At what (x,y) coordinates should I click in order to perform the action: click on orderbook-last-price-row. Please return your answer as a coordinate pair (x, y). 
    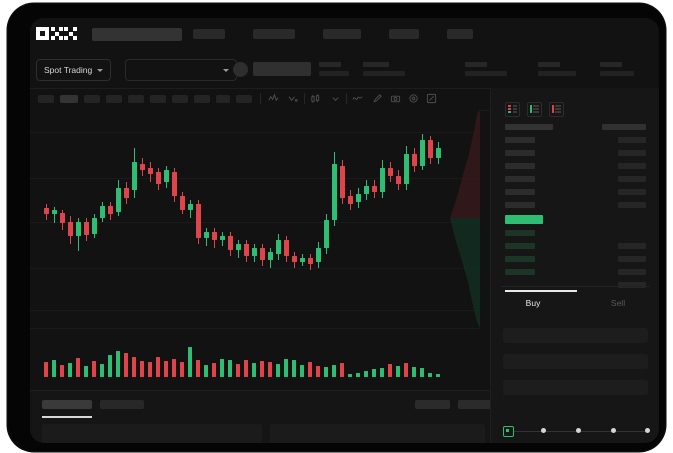
    Looking at the image, I should click on (524, 219).